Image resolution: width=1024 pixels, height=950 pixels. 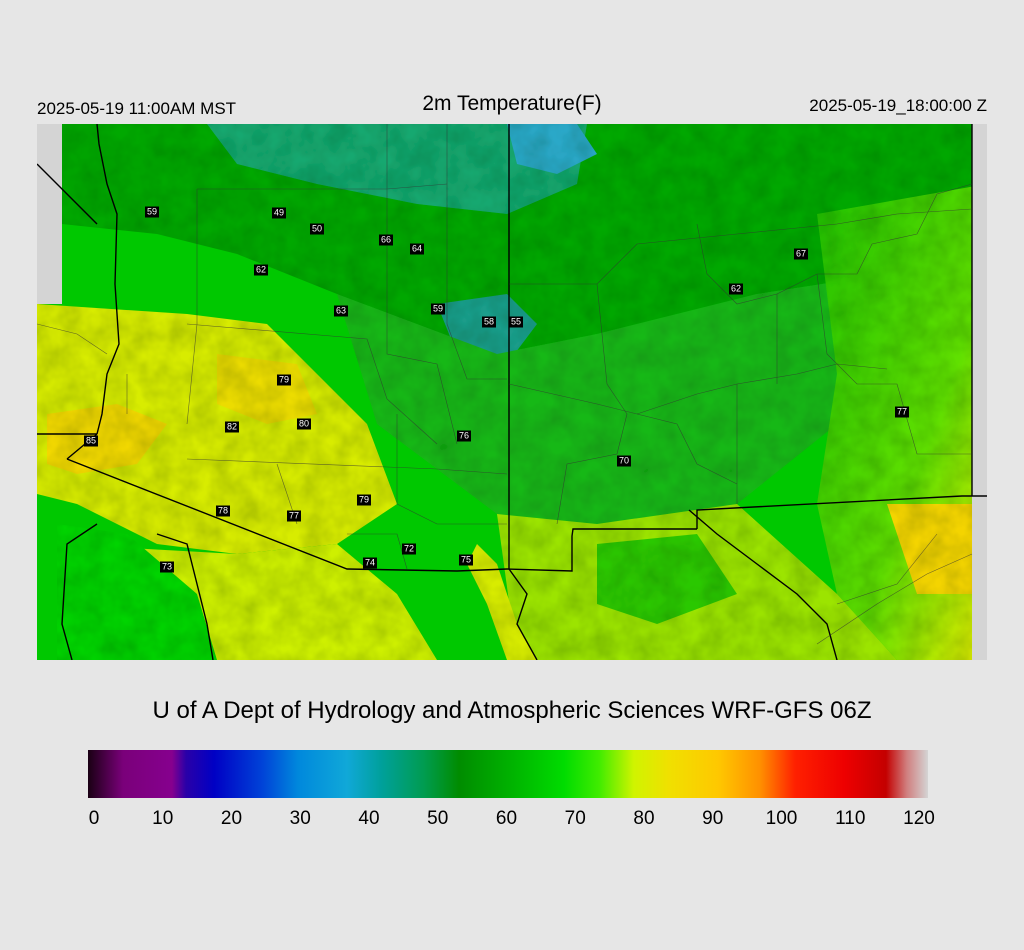 What do you see at coordinates (575, 818) in the screenshot?
I see `colorbar-tick-label: 70` at bounding box center [575, 818].